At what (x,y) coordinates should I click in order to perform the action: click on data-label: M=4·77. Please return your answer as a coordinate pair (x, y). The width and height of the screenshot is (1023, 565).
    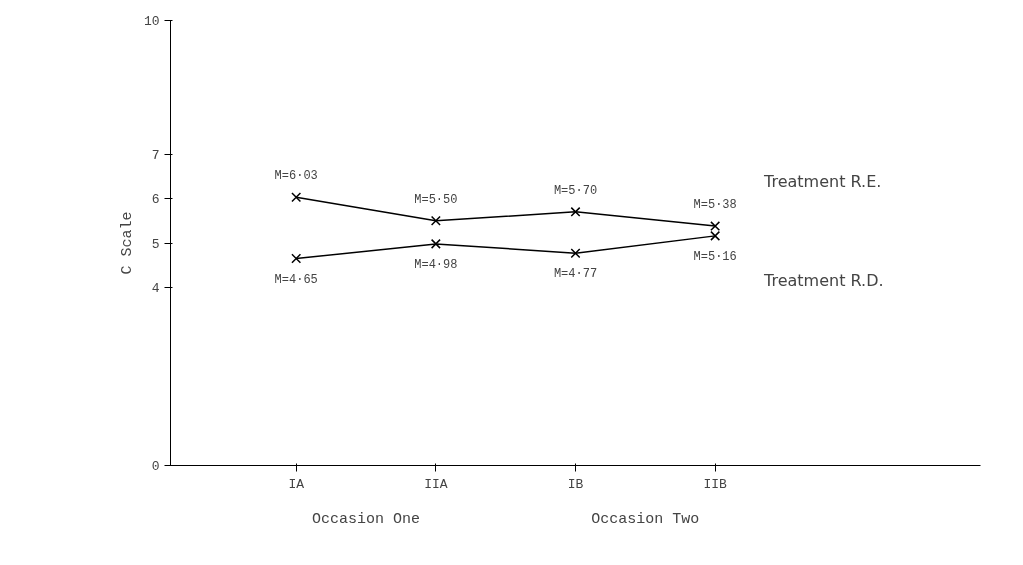
    Looking at the image, I should click on (575, 274).